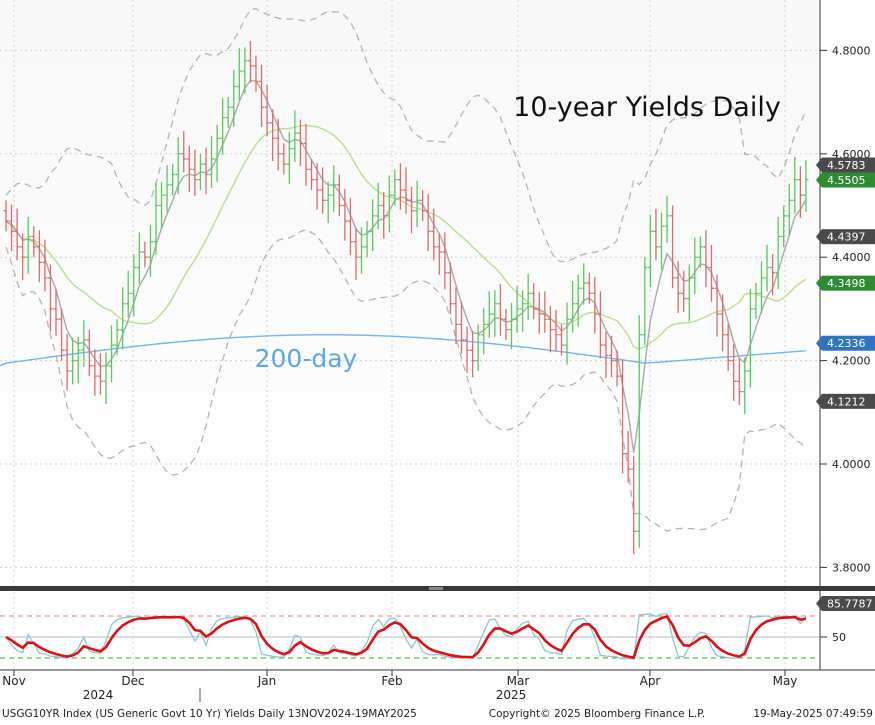 This screenshot has width=875, height=725. I want to click on x-tick-label: May, so click(785, 681).